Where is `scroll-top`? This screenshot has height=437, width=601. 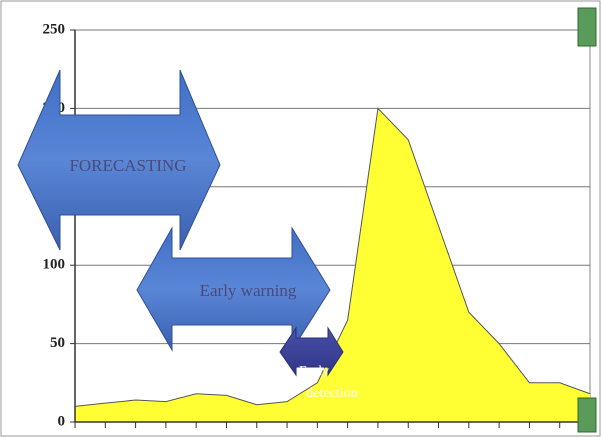
scroll-top is located at coordinates (587, 27).